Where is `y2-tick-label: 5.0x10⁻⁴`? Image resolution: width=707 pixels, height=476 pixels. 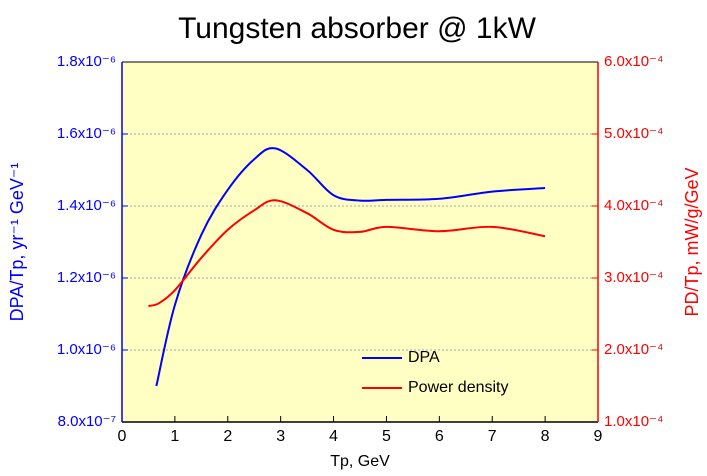
y2-tick-label: 5.0x10⁻⁴ is located at coordinates (633, 133).